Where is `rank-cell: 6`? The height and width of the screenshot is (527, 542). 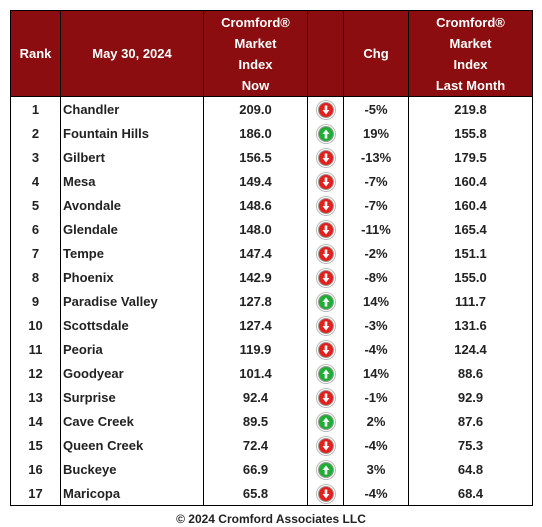 rank-cell: 6 is located at coordinates (35, 229).